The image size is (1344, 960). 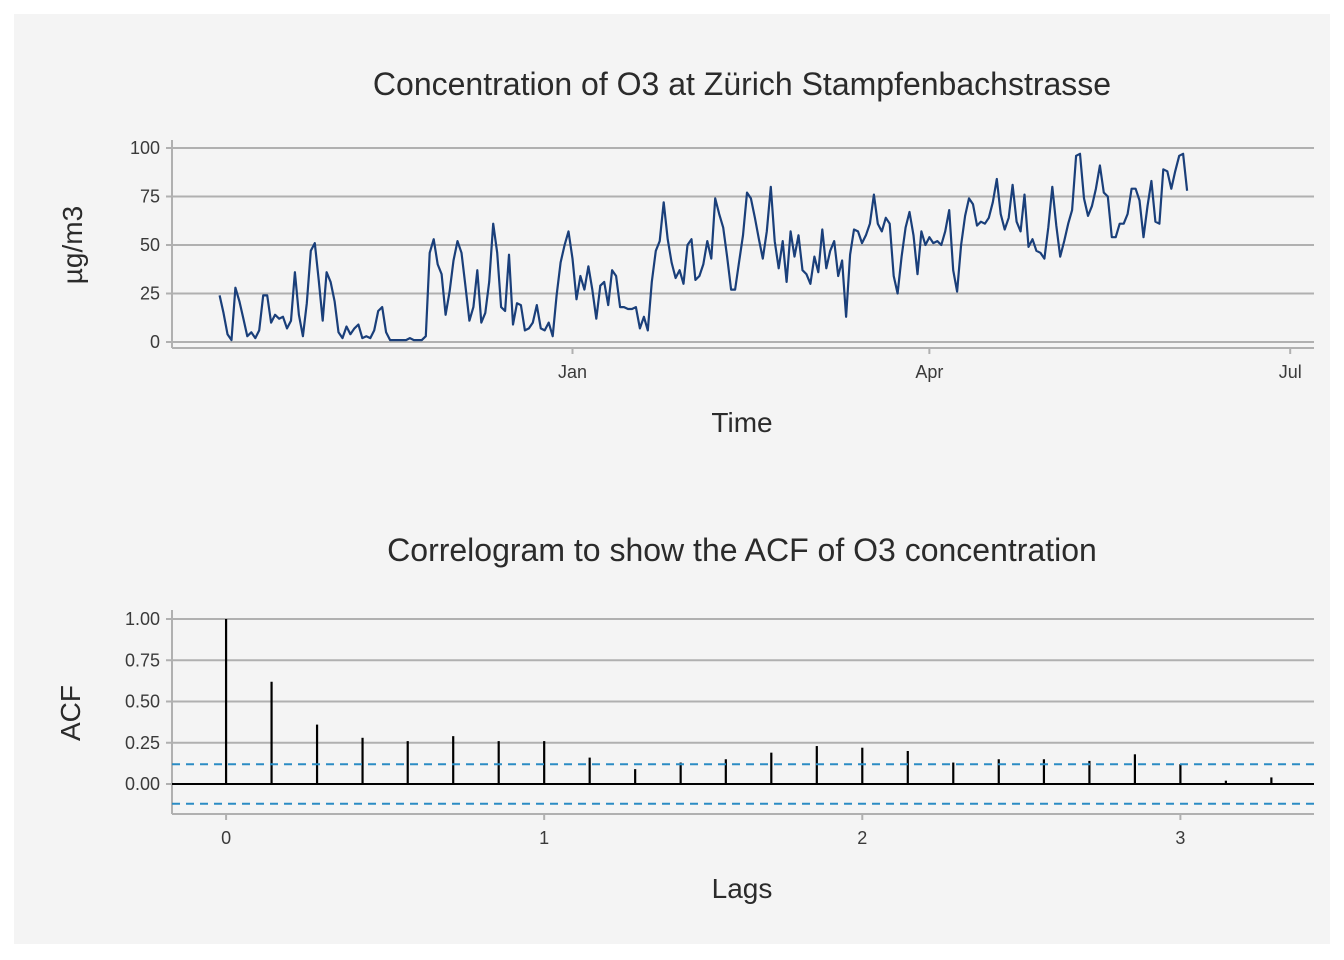 What do you see at coordinates (748, 701) in the screenshot?
I see `acf-bars` at bounding box center [748, 701].